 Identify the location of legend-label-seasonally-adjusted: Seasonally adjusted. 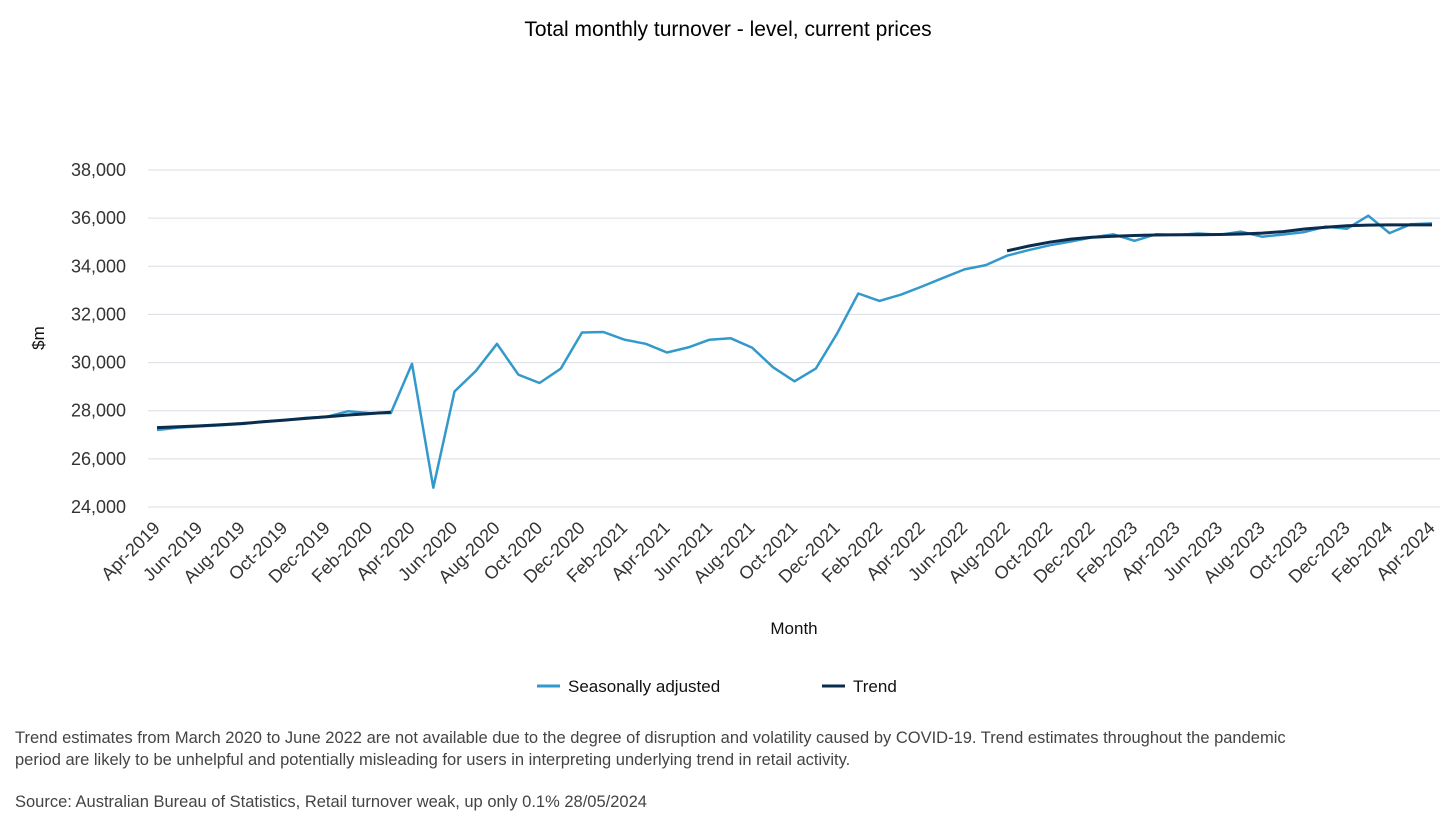
(644, 686).